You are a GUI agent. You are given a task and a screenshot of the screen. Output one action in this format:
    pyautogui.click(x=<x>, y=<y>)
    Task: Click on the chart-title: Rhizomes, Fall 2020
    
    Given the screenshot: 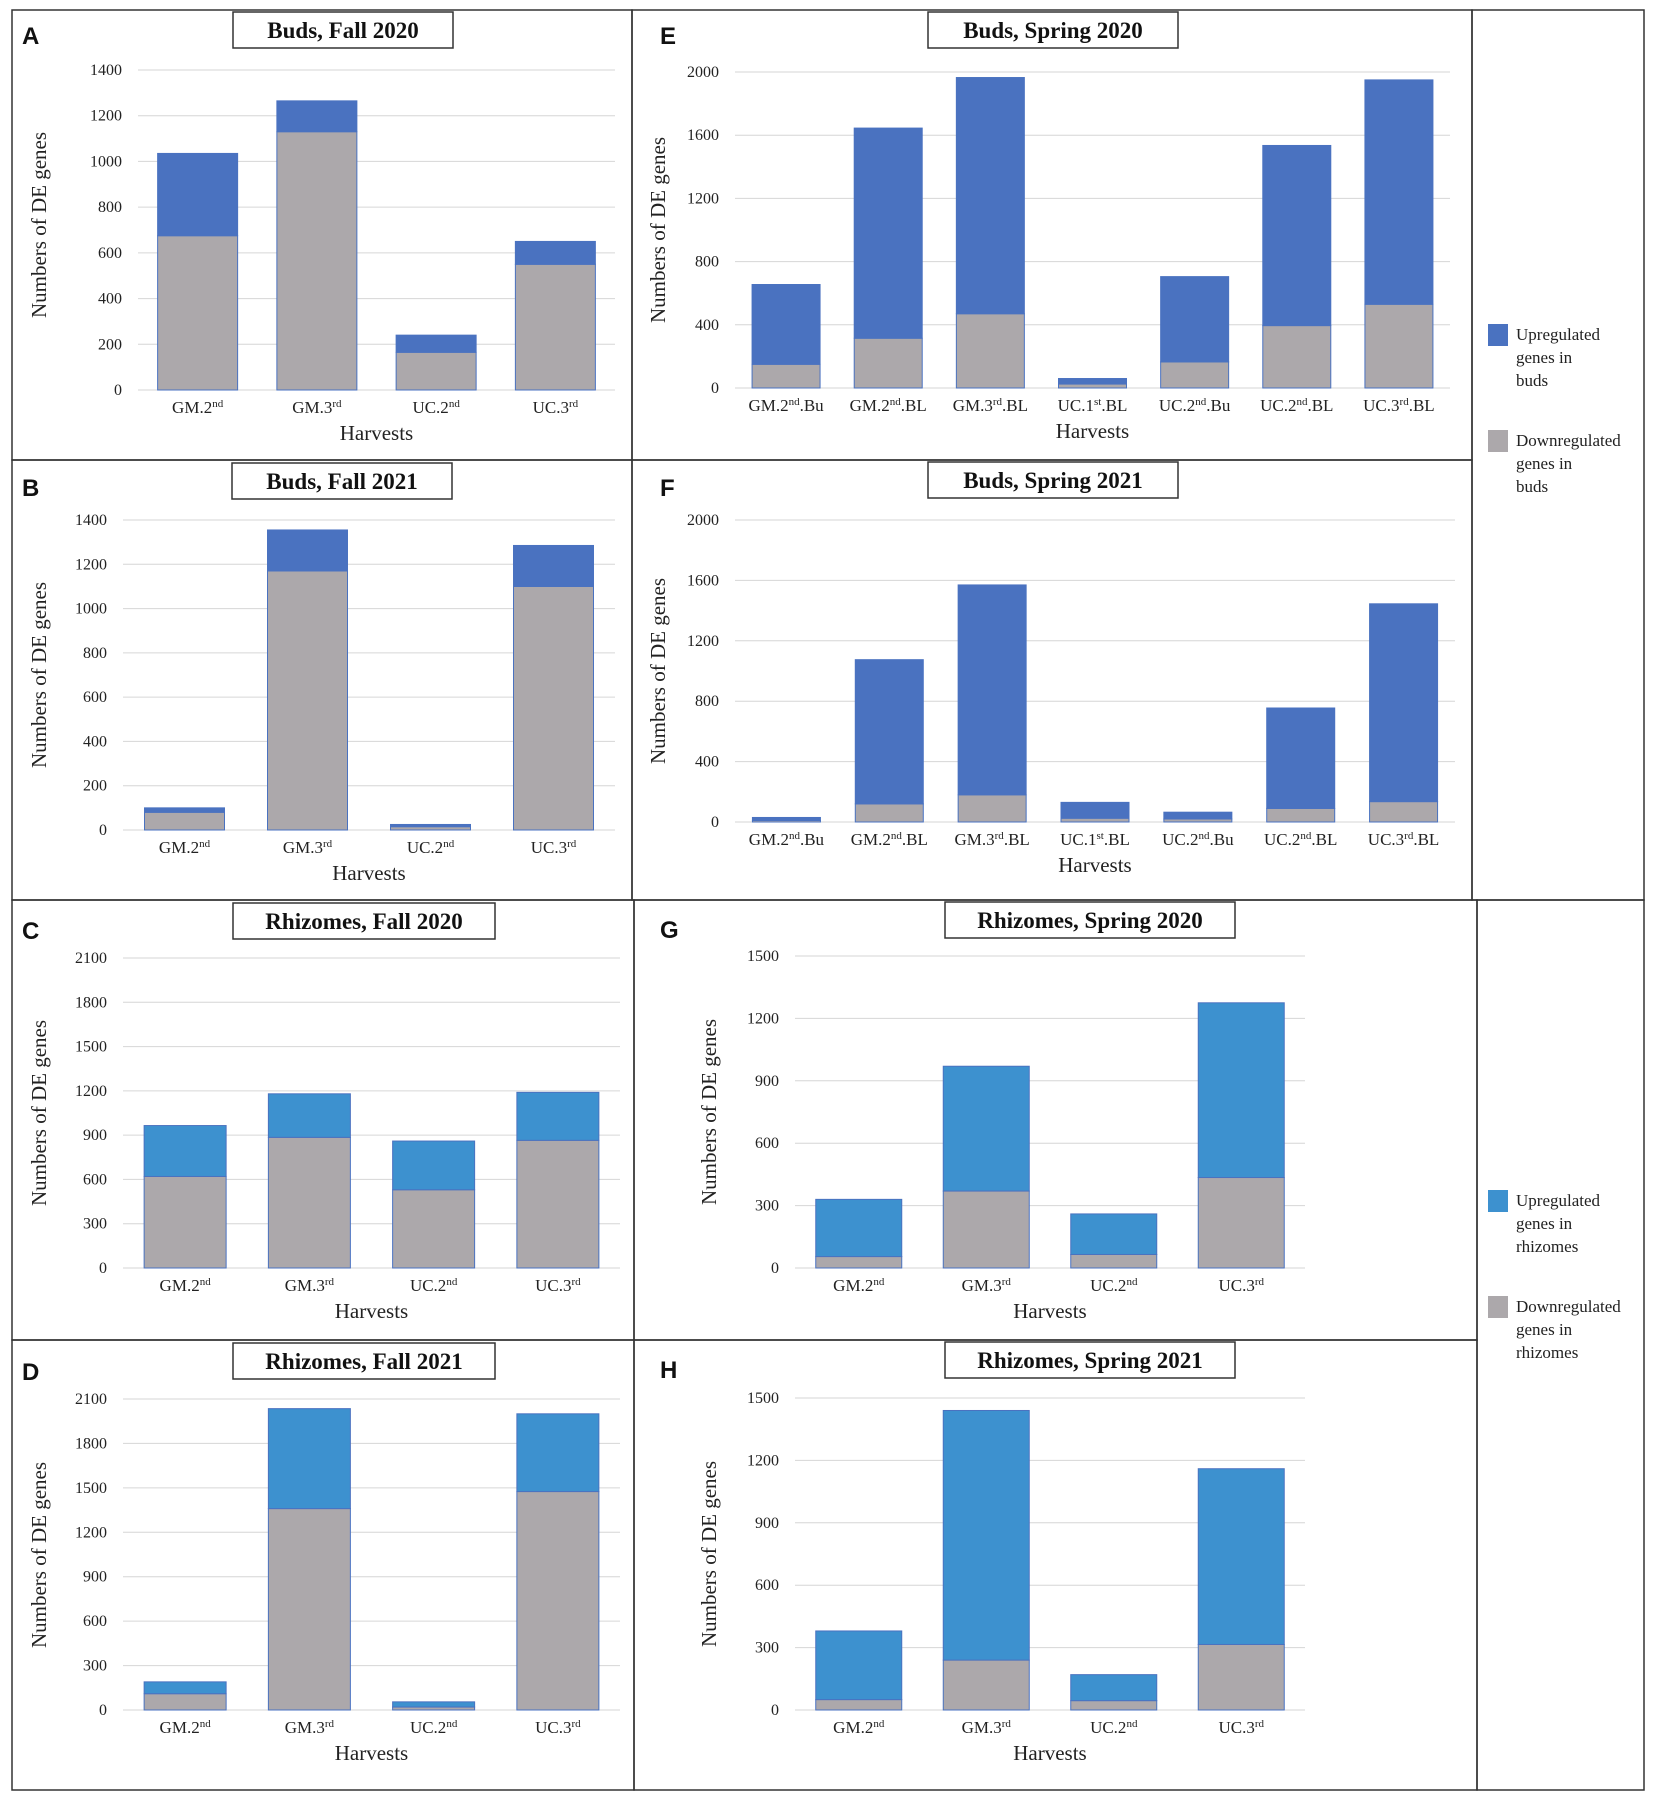 What is the action you would take?
    pyautogui.click(x=363, y=921)
    